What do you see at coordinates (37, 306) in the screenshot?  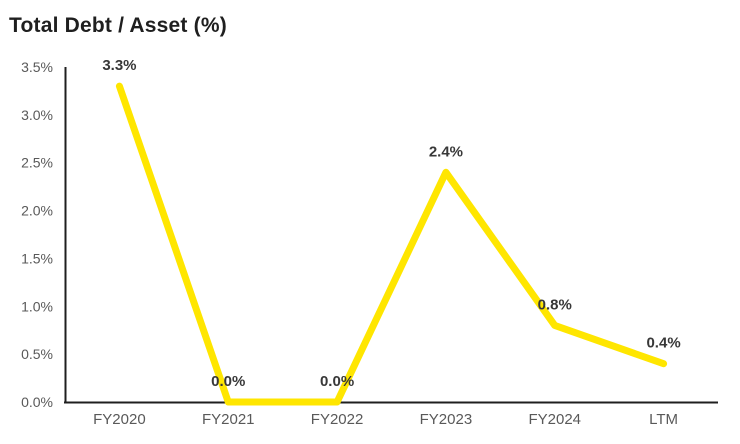 I see `y-tick-label: 1.0%` at bounding box center [37, 306].